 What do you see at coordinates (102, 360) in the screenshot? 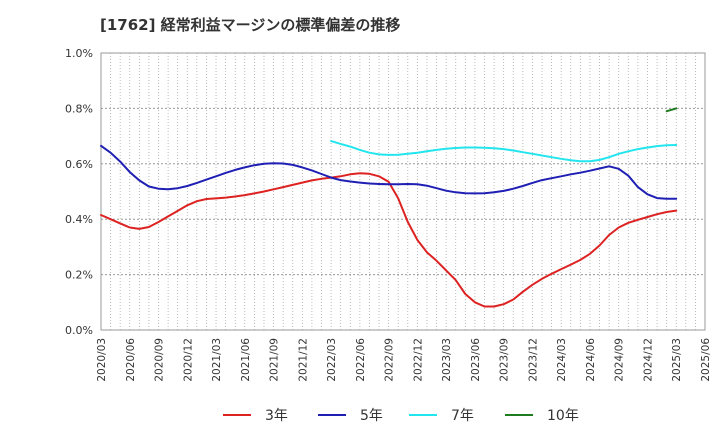
I see `x-tick-label: 2020/03` at bounding box center [102, 360].